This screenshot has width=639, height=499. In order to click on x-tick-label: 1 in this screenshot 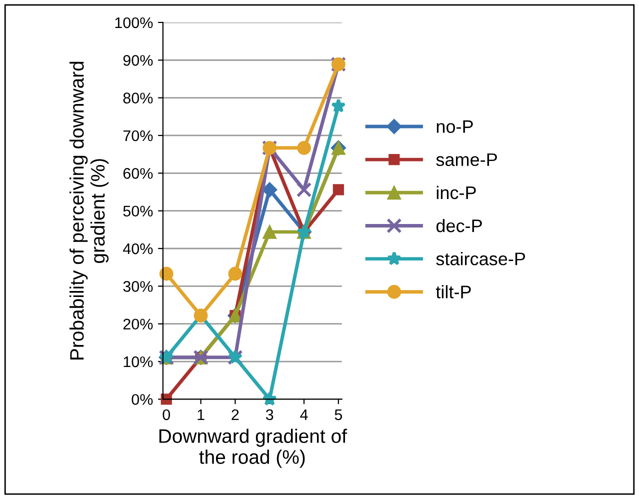, I will do `click(201, 414)`.